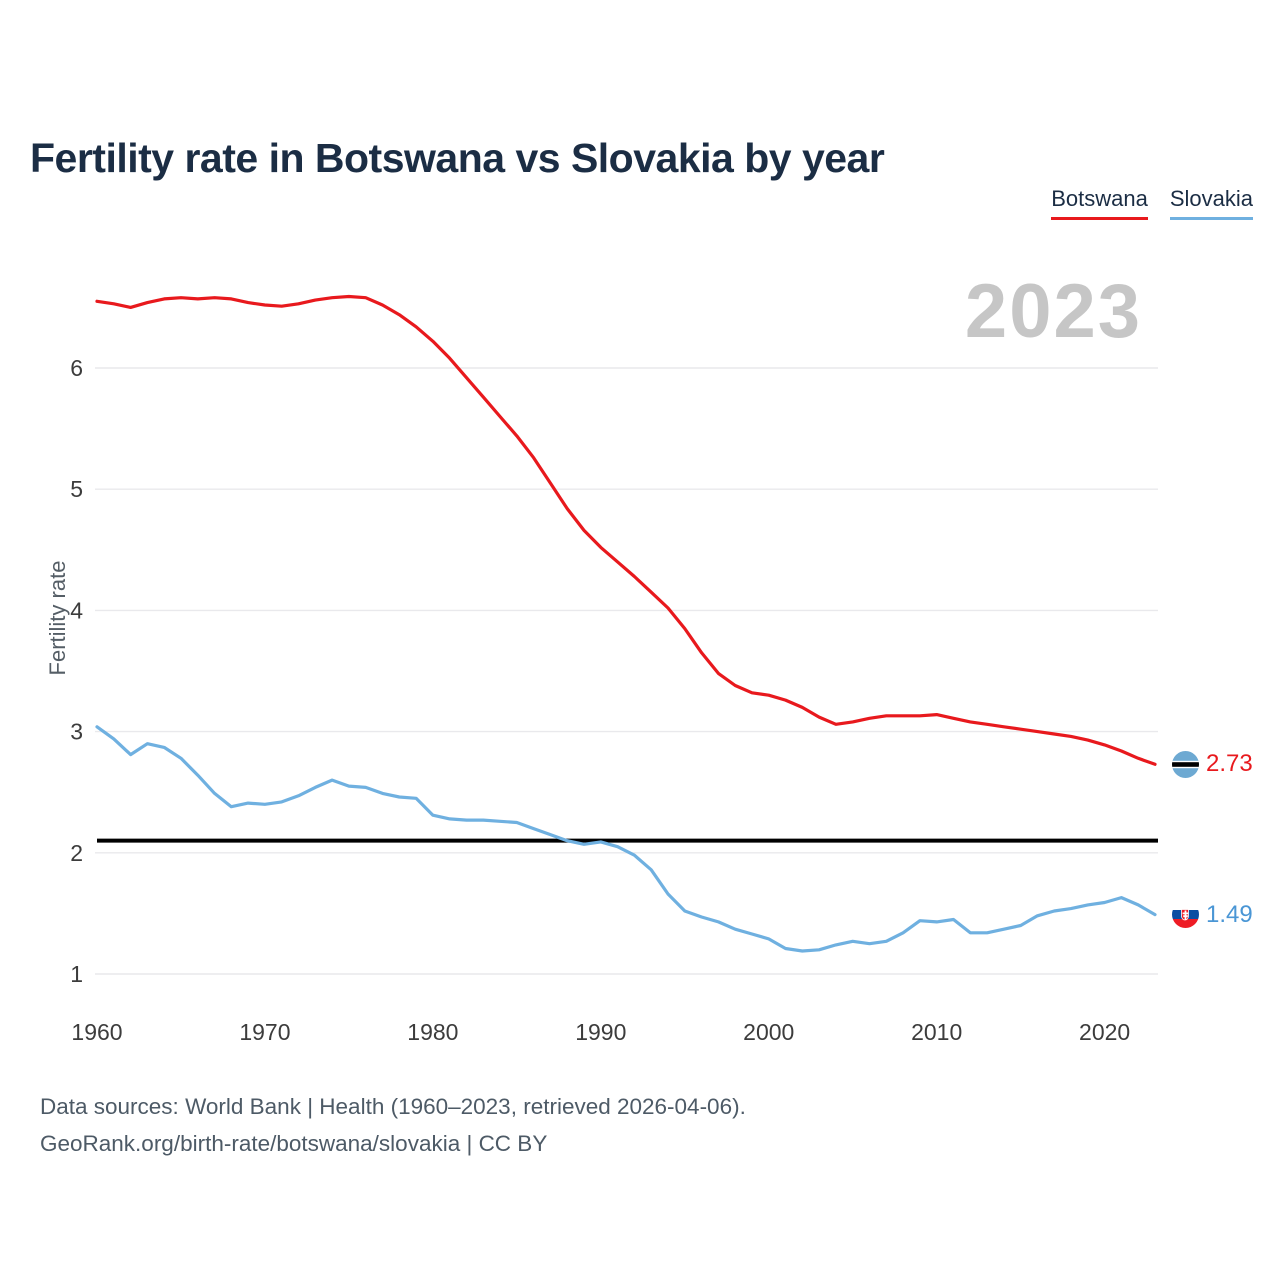 The width and height of the screenshot is (1280, 1280). What do you see at coordinates (626, 839) in the screenshot?
I see `series-line-slovakia` at bounding box center [626, 839].